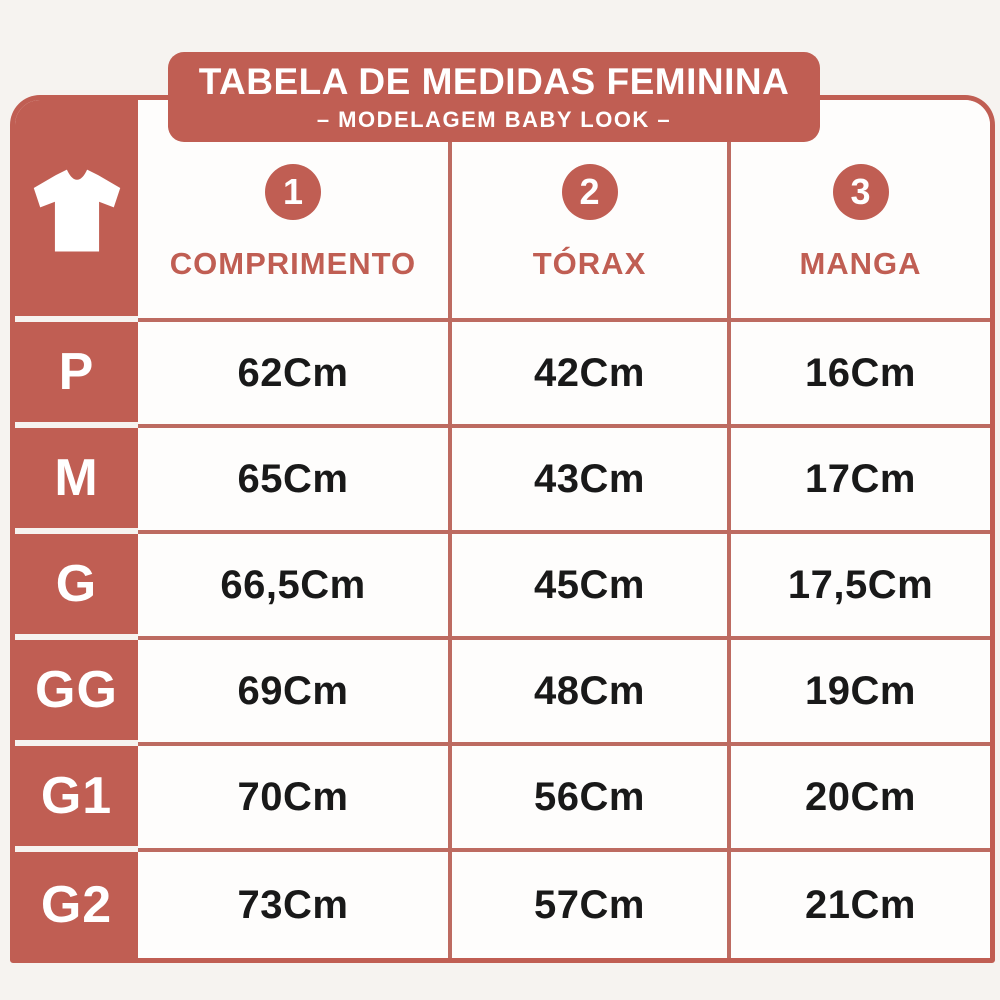  What do you see at coordinates (591, 905) in the screenshot?
I see `cell-g2-torax: 57Cm` at bounding box center [591, 905].